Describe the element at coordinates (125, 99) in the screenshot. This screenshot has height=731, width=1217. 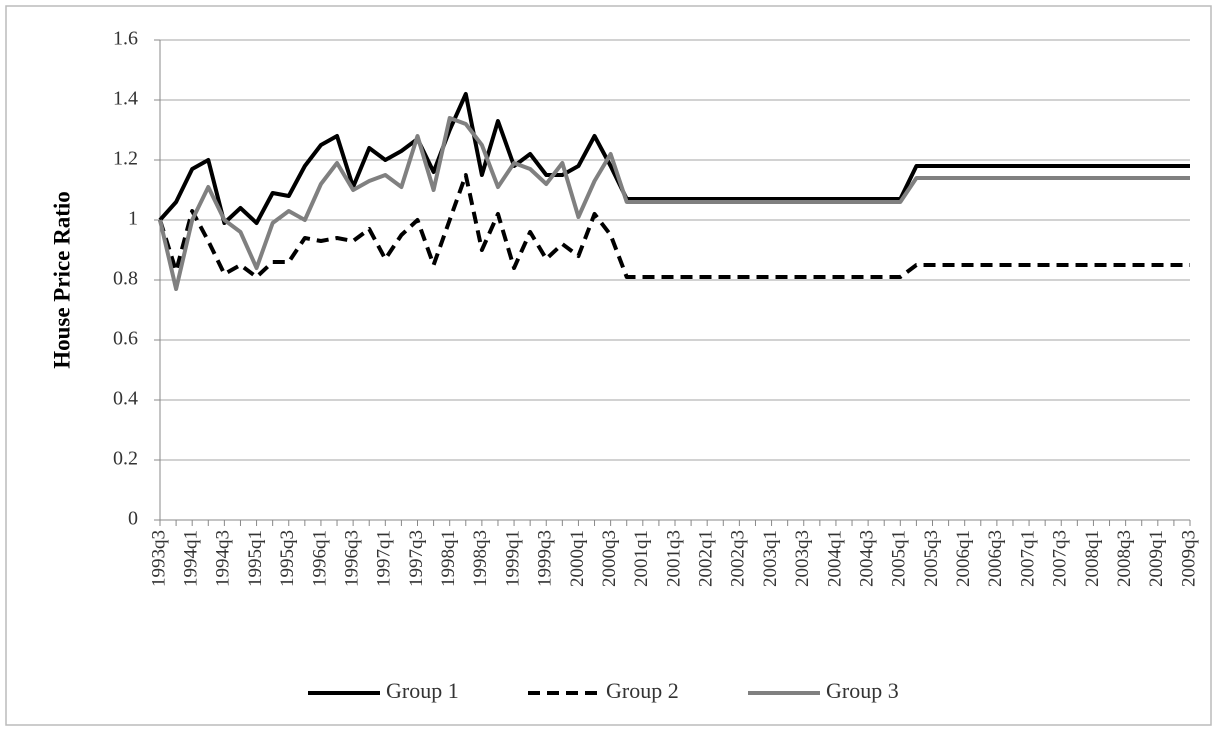
I see `y-tick-label: 1.4` at that location.